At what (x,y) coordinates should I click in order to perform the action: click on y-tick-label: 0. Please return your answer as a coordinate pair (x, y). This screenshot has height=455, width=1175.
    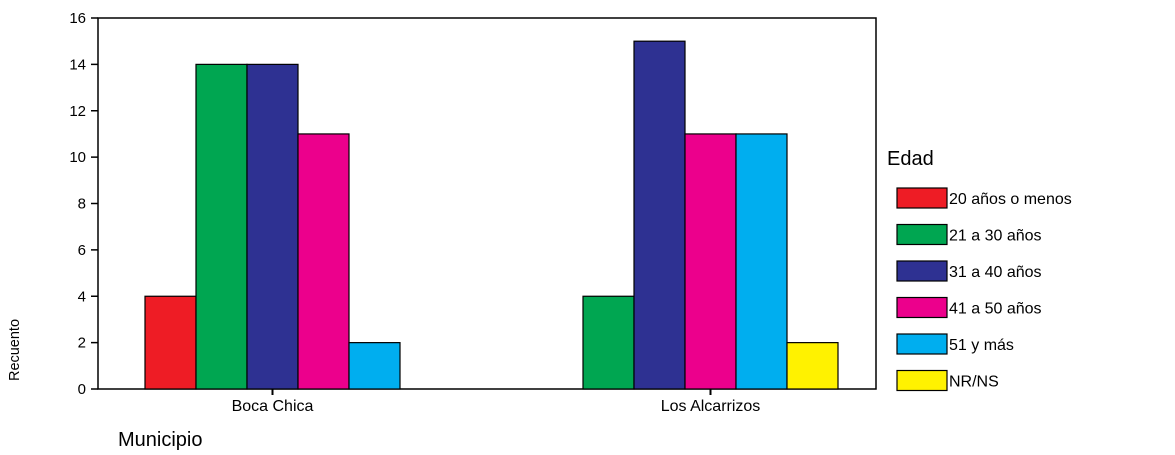
    Looking at the image, I should click on (82, 389).